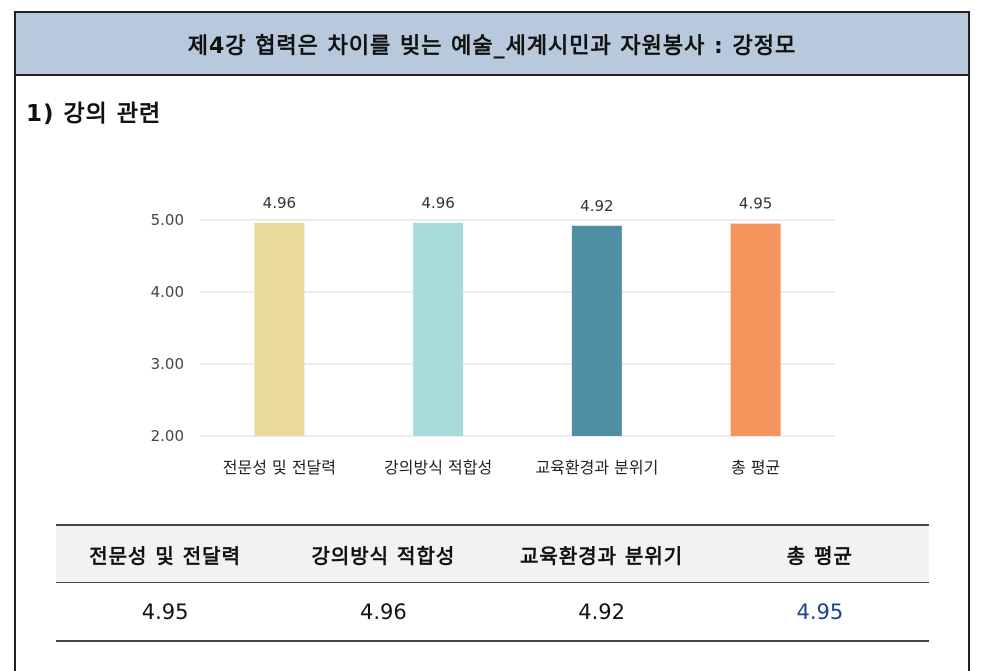  I want to click on y-tick-label: 2.00, so click(167, 436).